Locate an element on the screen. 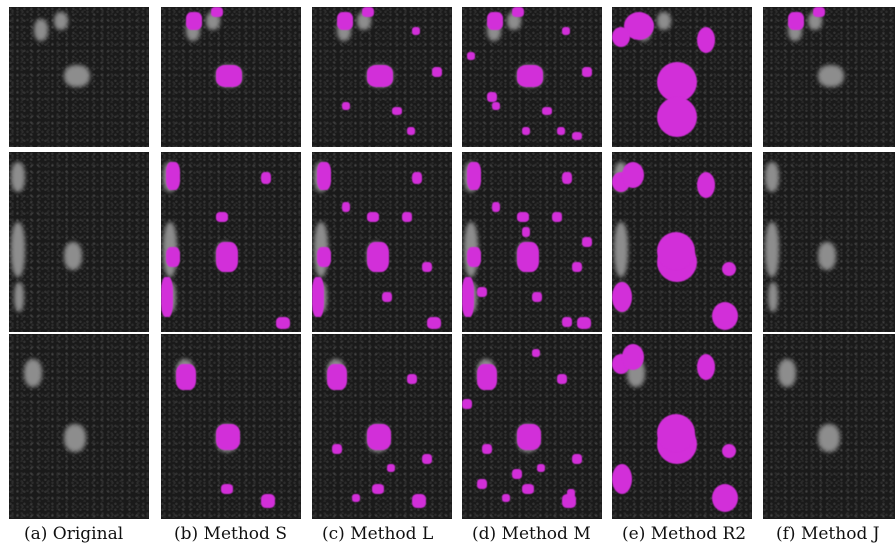  column-method-s is located at coordinates (231, 263).